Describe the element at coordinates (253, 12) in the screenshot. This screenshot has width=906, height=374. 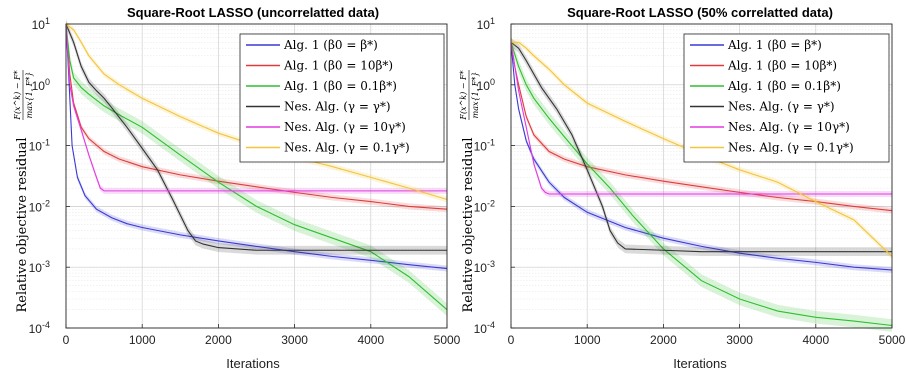
I see `chart-title: Square-Root LASSO (uncorrelatted data)` at that location.